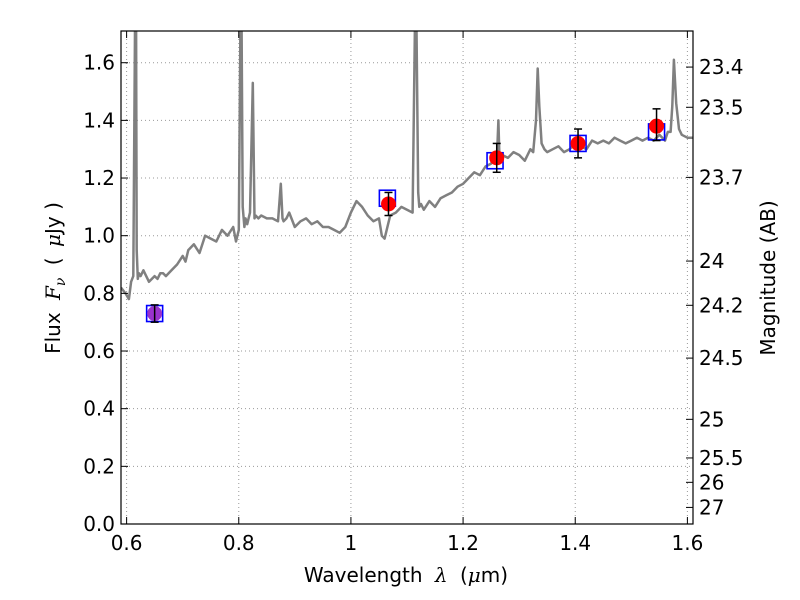 The height and width of the screenshot is (600, 800). Describe the element at coordinates (575, 543) in the screenshot. I see `x-tick-label: 1.4` at that location.